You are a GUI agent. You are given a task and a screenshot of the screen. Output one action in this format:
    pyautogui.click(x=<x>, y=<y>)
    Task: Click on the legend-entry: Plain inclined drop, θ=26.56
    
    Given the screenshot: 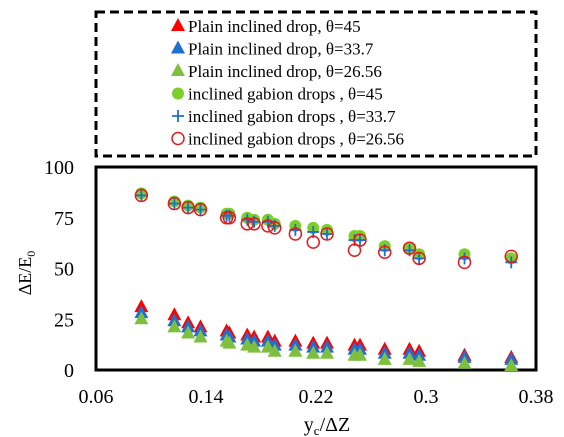 What is the action you would take?
    pyautogui.click(x=276, y=71)
    